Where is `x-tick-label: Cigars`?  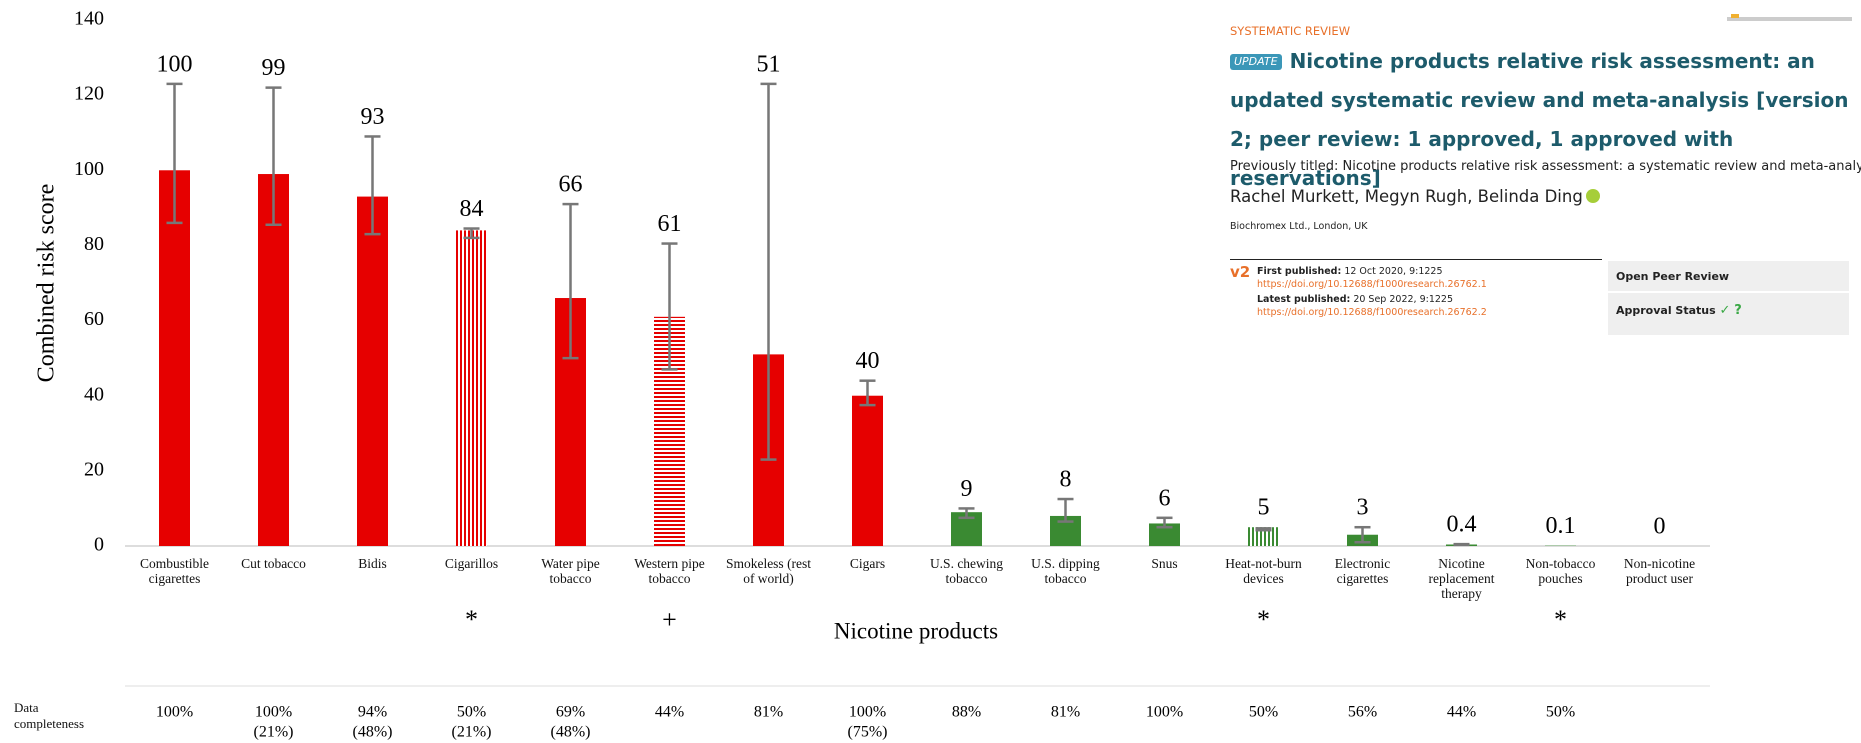
x-tick-label: Cigars is located at coordinates (867, 563).